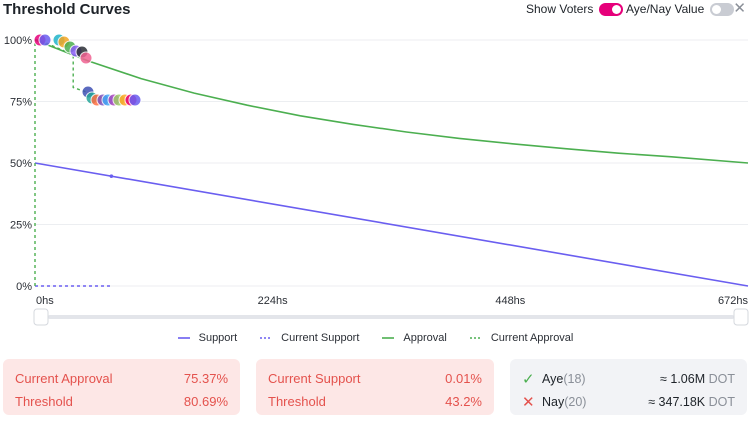  I want to click on current-support-value: 0.01%, so click(463, 378).